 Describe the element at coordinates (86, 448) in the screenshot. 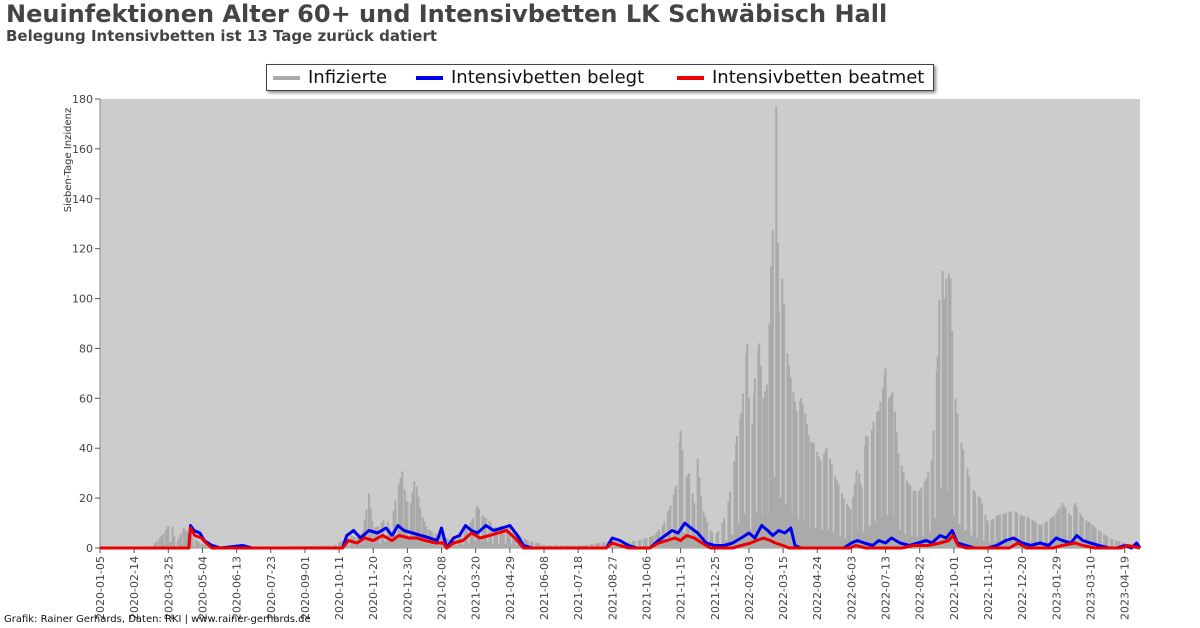

I see `y-tick-label: 40` at that location.